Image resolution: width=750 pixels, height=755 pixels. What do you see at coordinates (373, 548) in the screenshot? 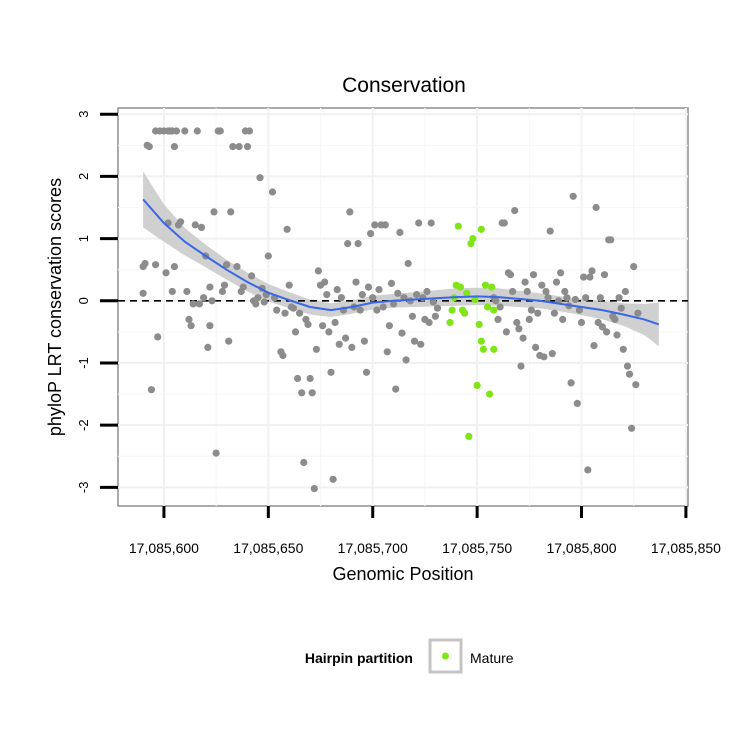
I see `x-tick-label: 17,085,700` at bounding box center [373, 548].